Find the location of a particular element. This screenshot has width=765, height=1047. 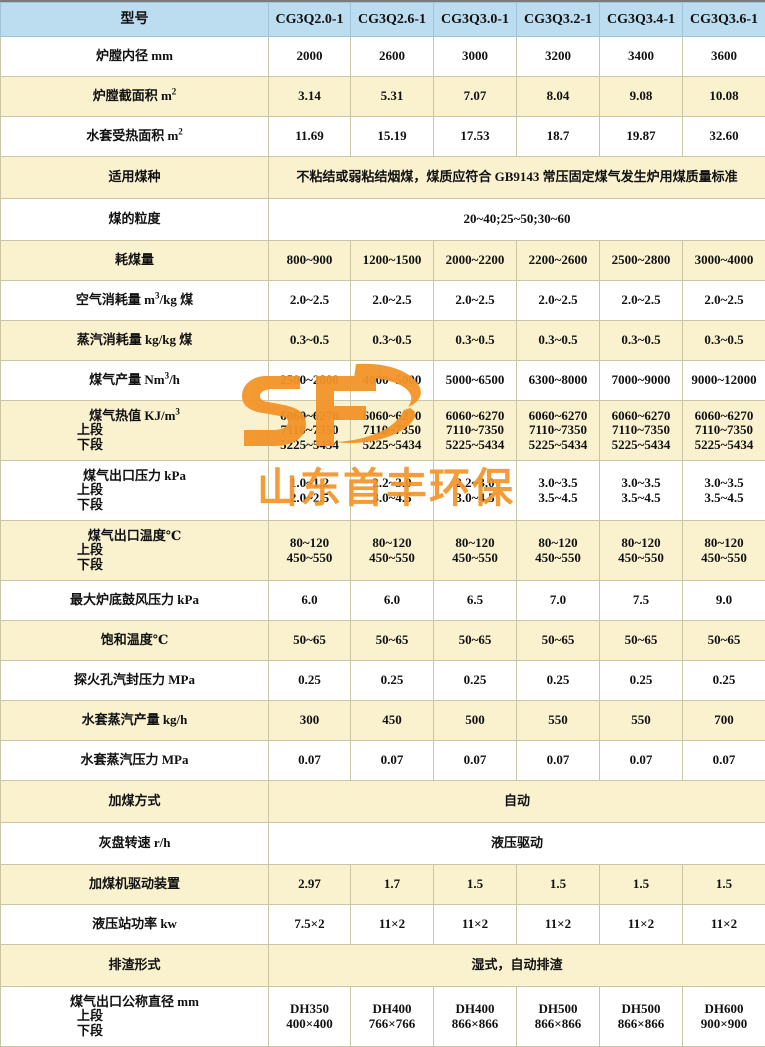

merged-value-cell: 不粘结或弱粘结烟煤，煤质应符合 GB9143 常压固定煤气发生炉用煤质量标准 is located at coordinates (517, 178).